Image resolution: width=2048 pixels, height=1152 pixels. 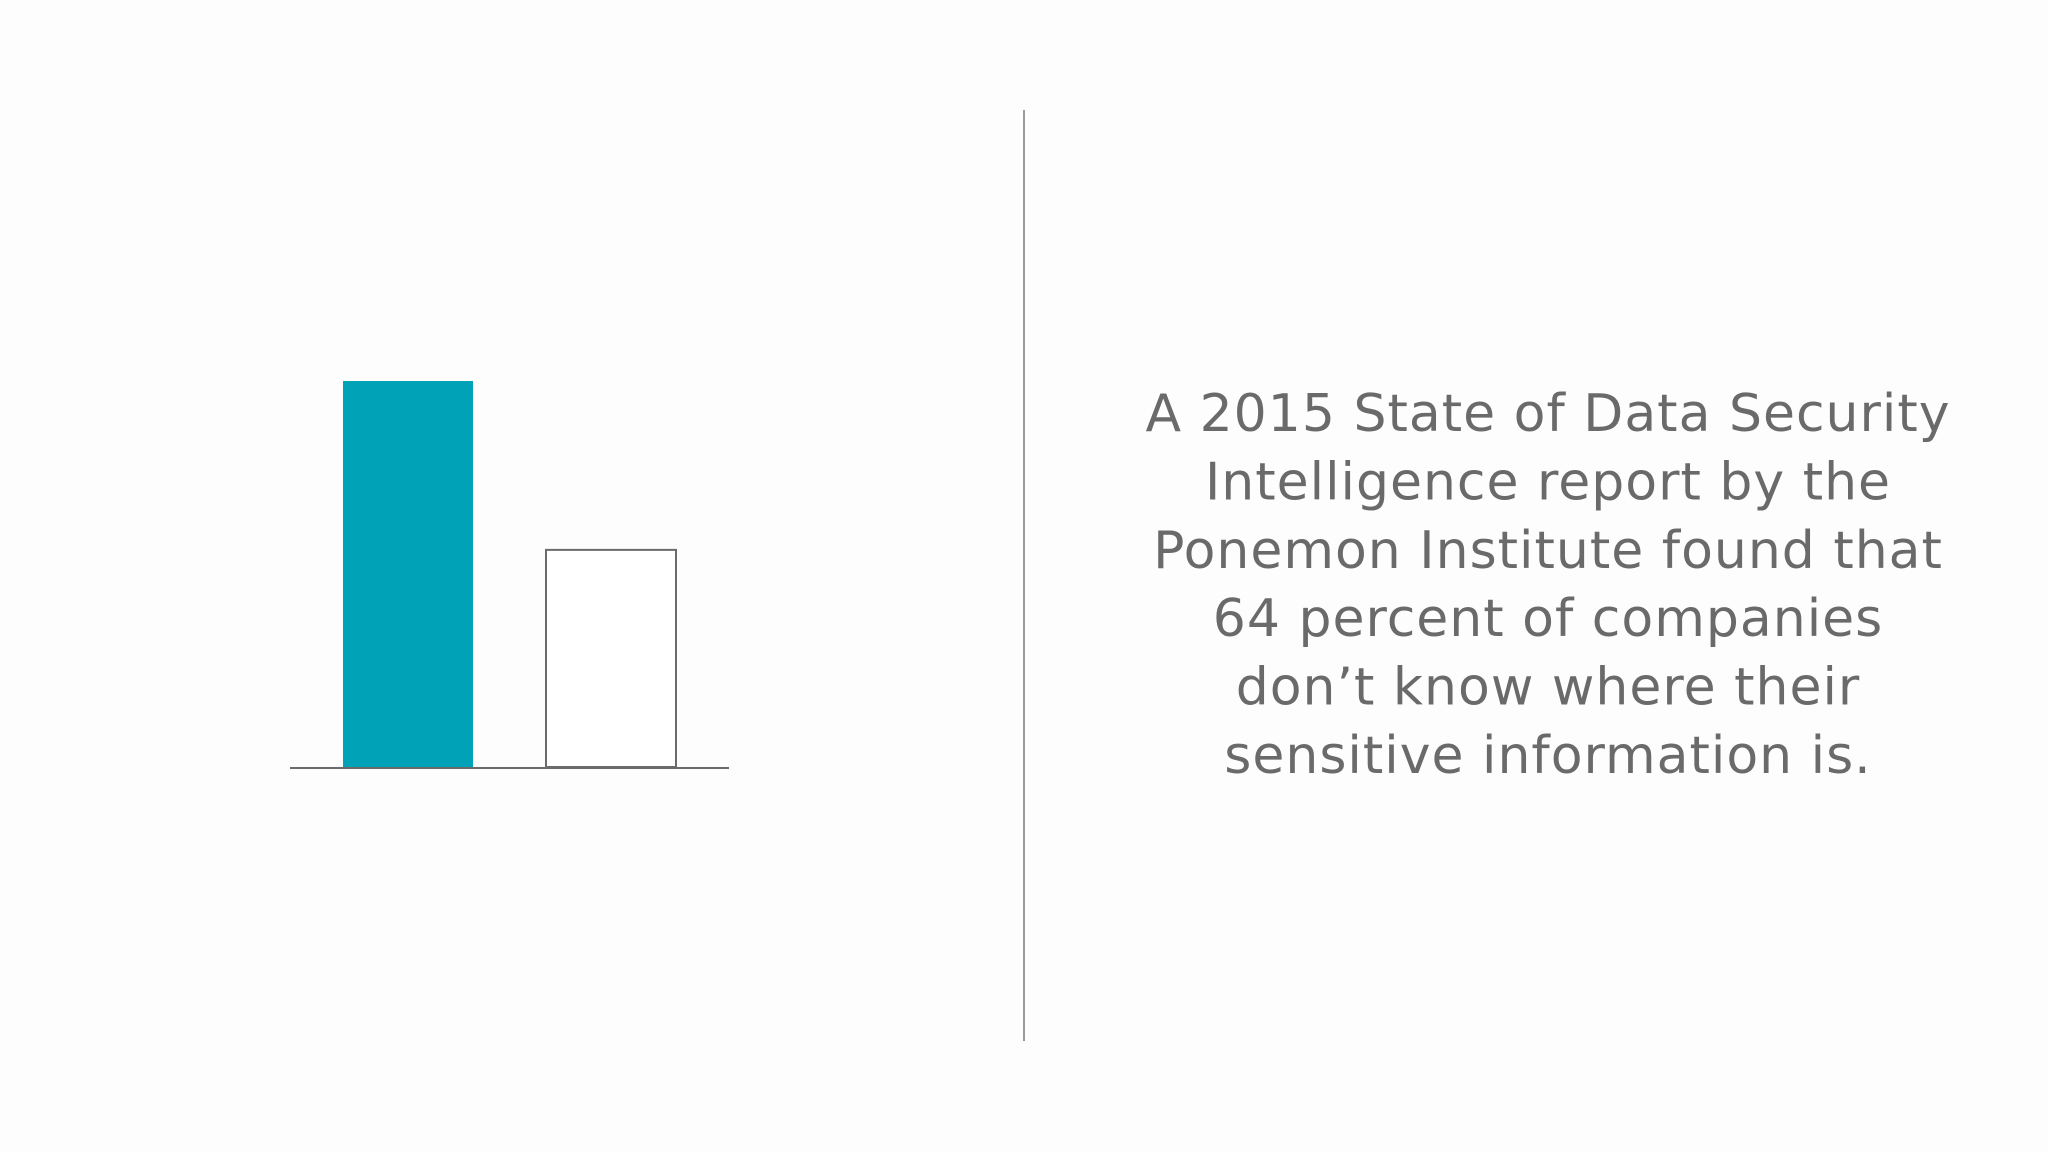 I want to click on description-line: Ponemon Institute found that, so click(x=1548, y=551).